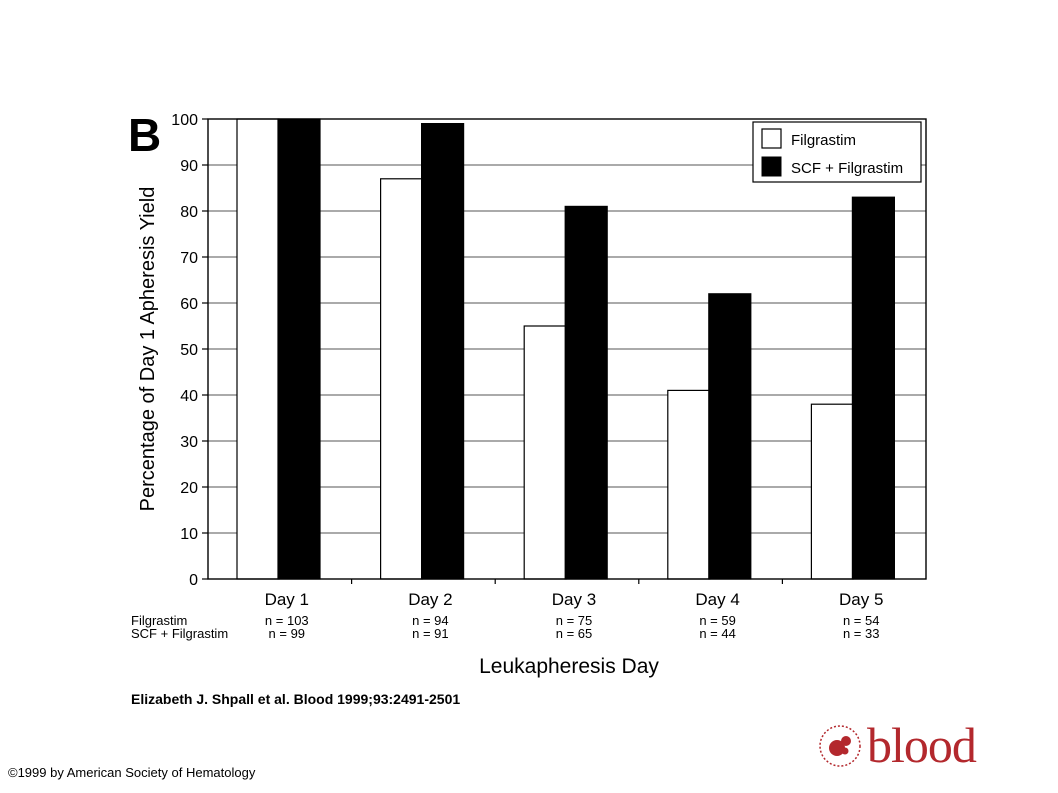 This screenshot has width=1058, height=793. What do you see at coordinates (189, 442) in the screenshot?
I see `y-tick-label: 30` at bounding box center [189, 442].